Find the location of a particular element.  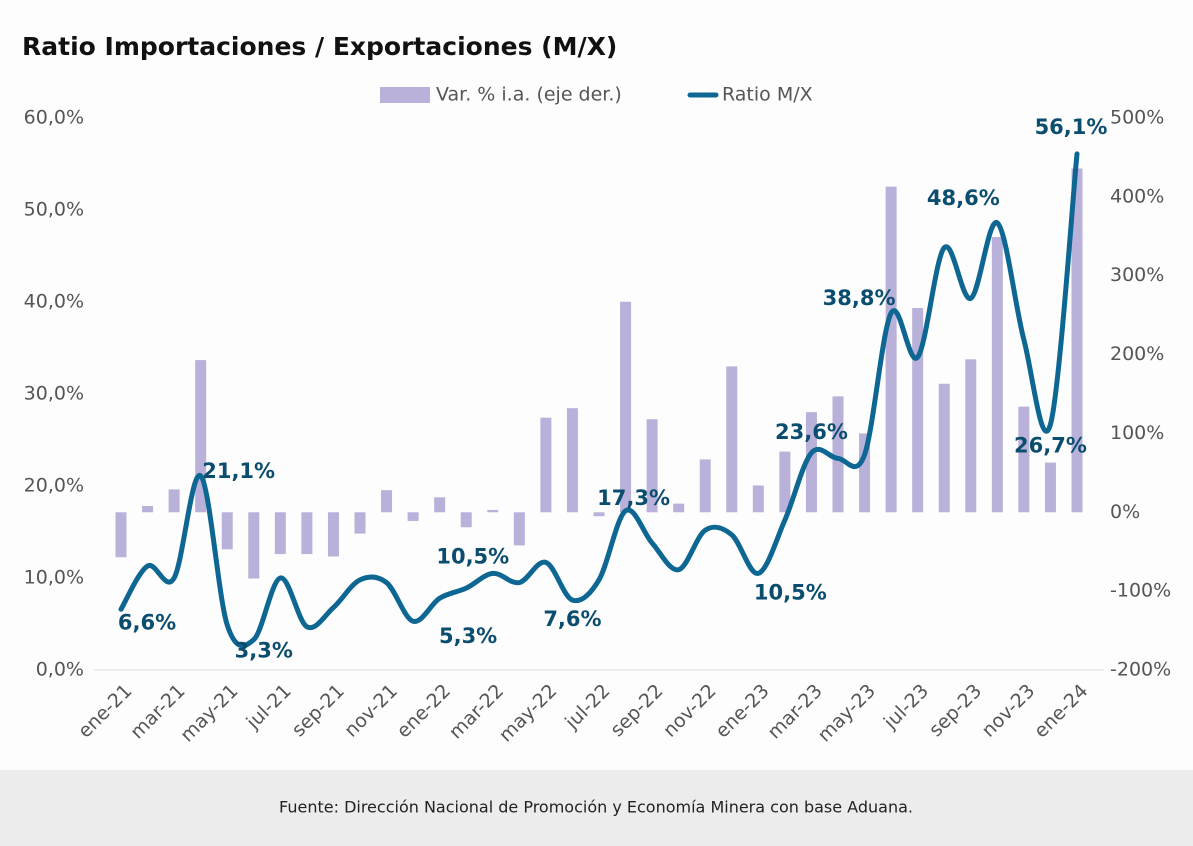

footer-background is located at coordinates (596, 808).